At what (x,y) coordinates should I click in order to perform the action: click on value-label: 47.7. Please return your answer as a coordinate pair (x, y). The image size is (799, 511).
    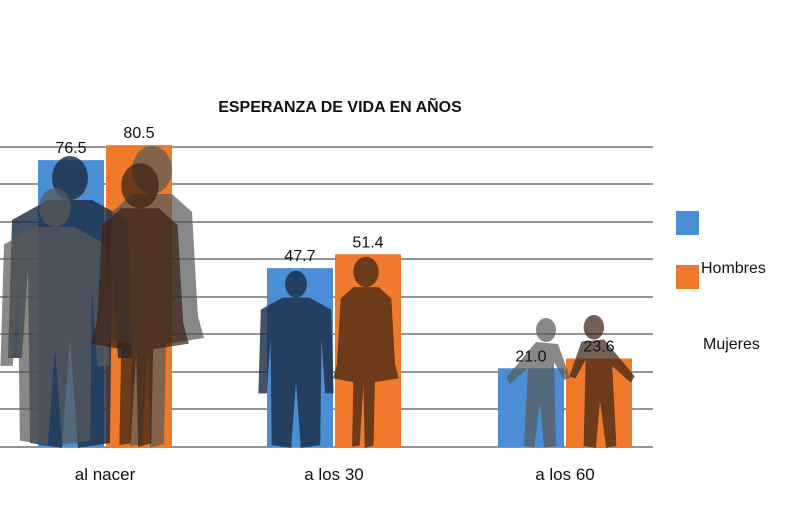
    Looking at the image, I should click on (299, 256).